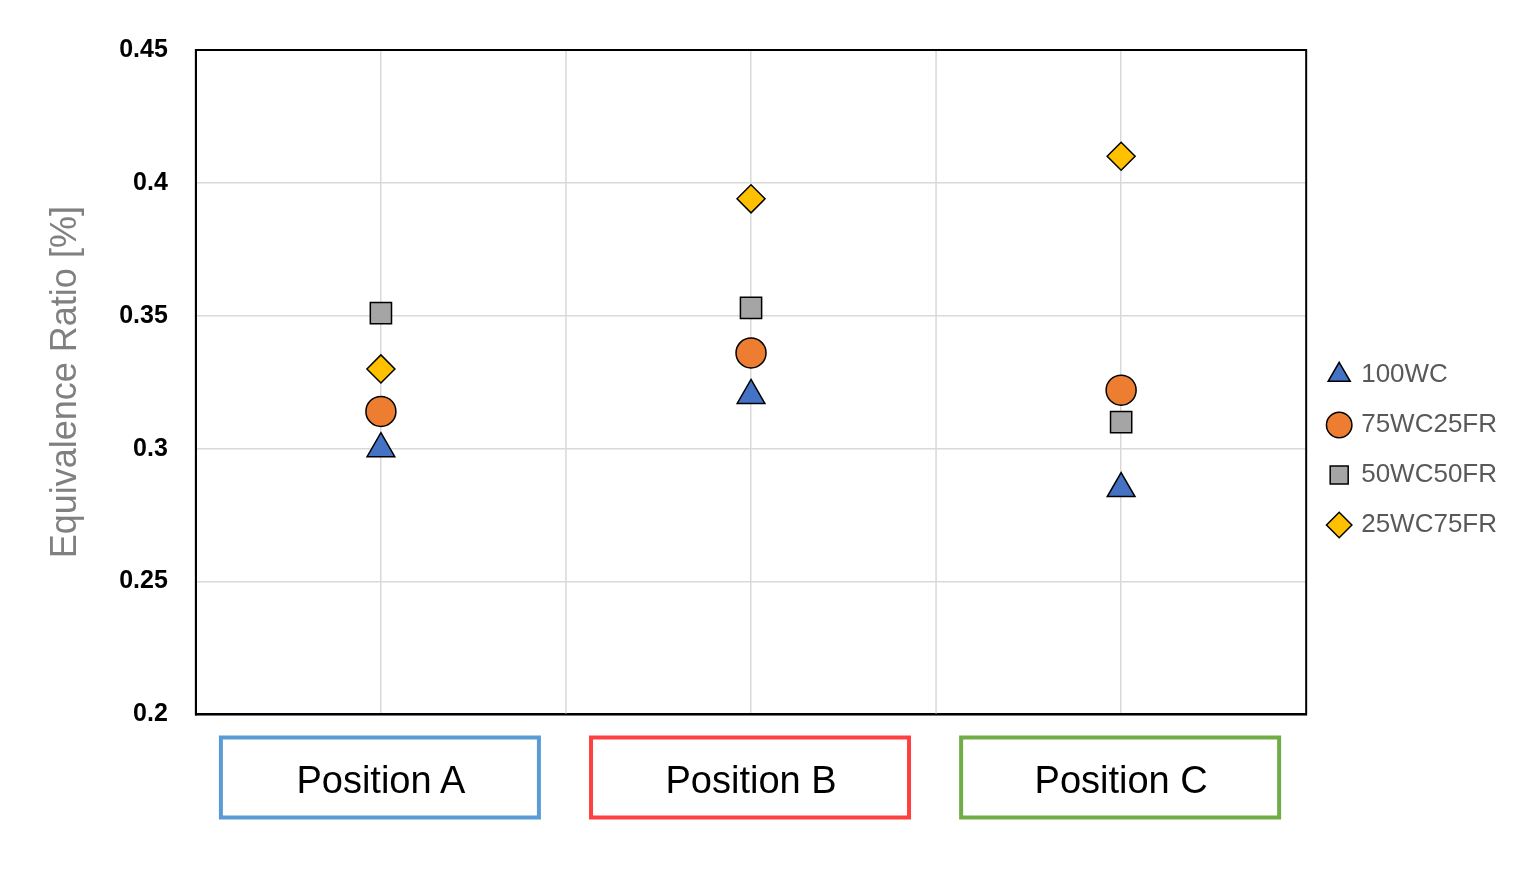 The height and width of the screenshot is (880, 1527). I want to click on legend-label: 50WC50FR, so click(1429, 473).